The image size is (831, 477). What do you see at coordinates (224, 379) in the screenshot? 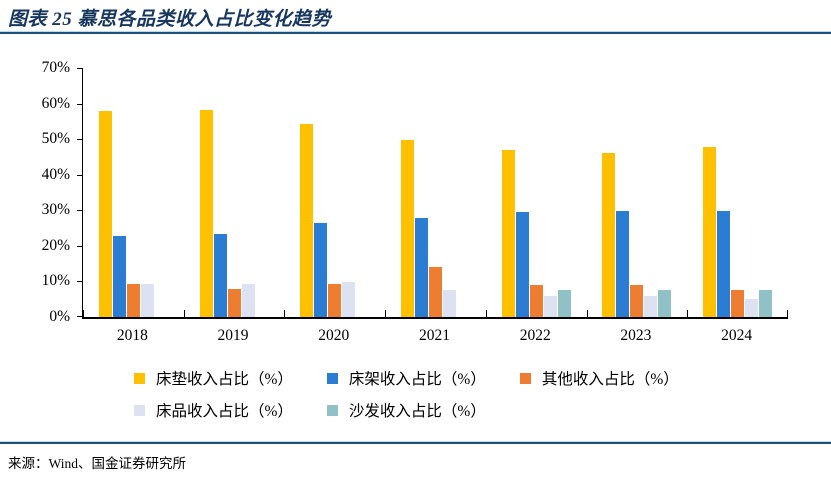
I see `legend-label: 床垫收入占比（%）` at bounding box center [224, 379].